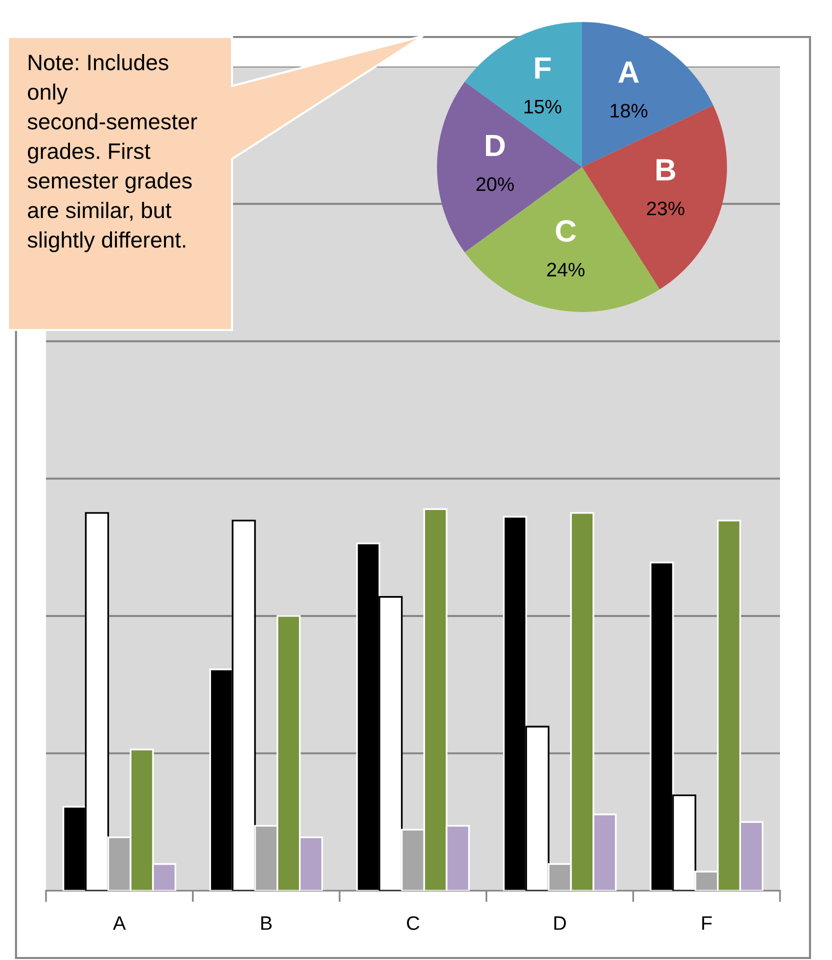 The height and width of the screenshot is (960, 832). Describe the element at coordinates (413, 923) in the screenshot. I see `x-tick-label: C` at that location.